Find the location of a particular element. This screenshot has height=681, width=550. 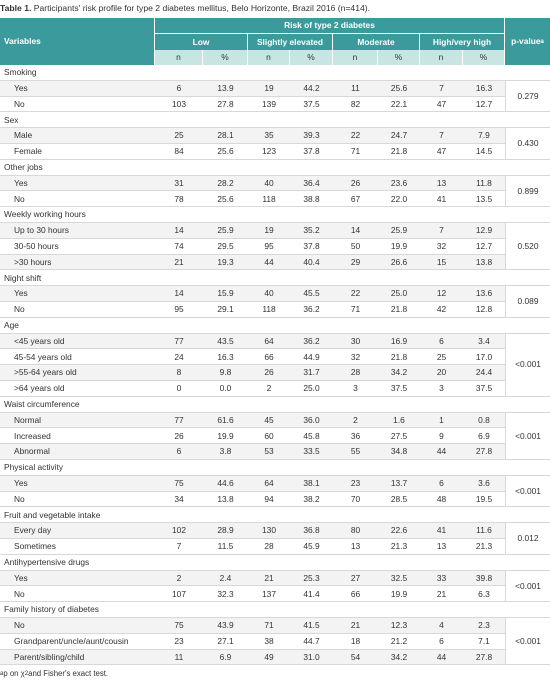

data-cell: 22.0 is located at coordinates (399, 199).